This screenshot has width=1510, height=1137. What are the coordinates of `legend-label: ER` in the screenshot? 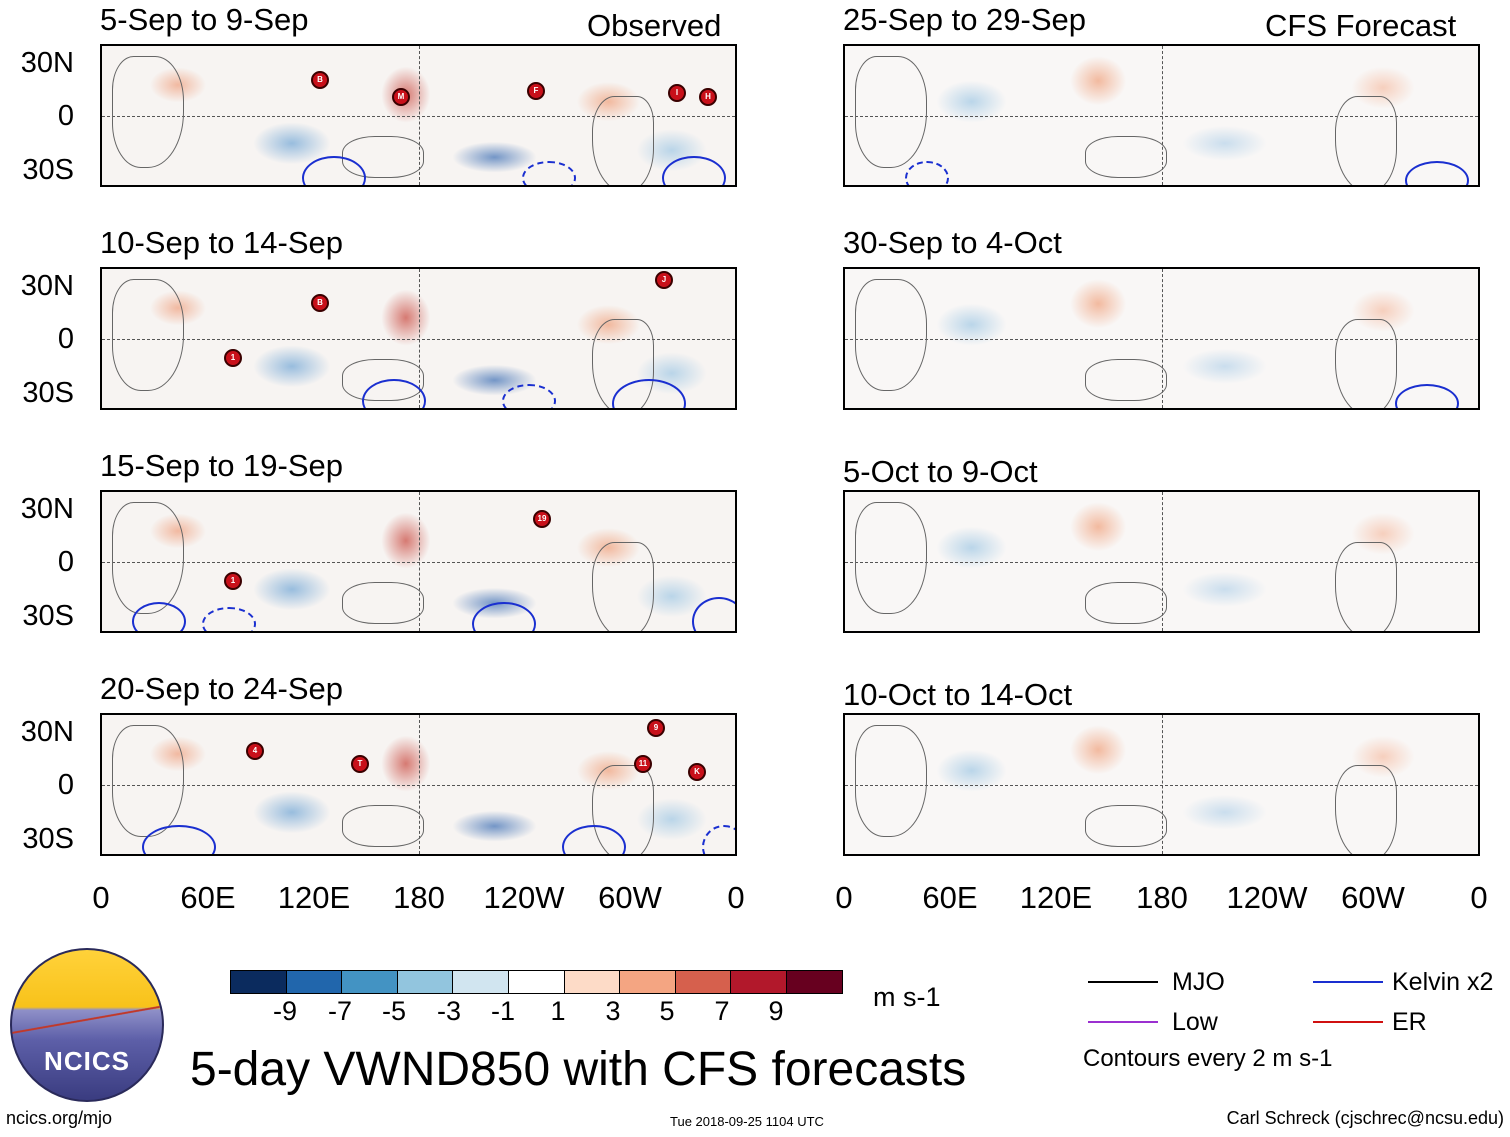 It's located at (1409, 1022).